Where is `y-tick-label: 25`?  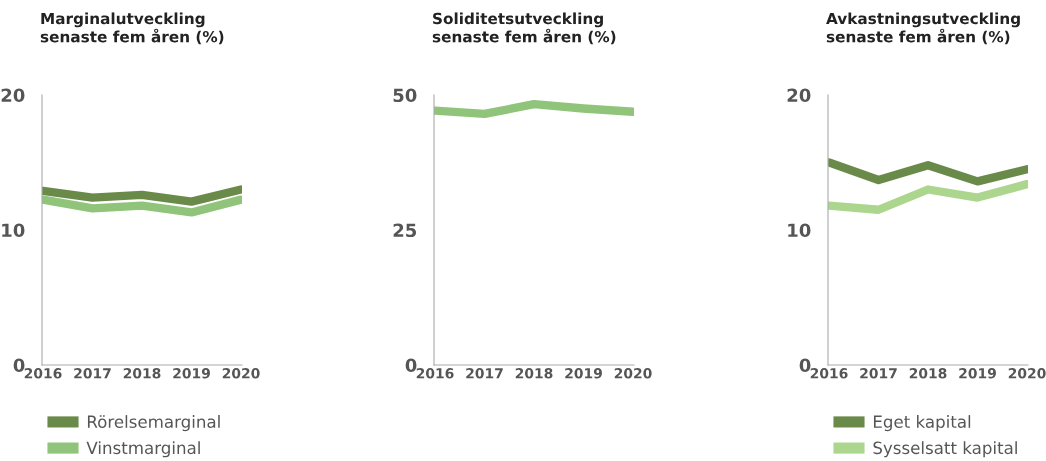 y-tick-label: 25 is located at coordinates (405, 230).